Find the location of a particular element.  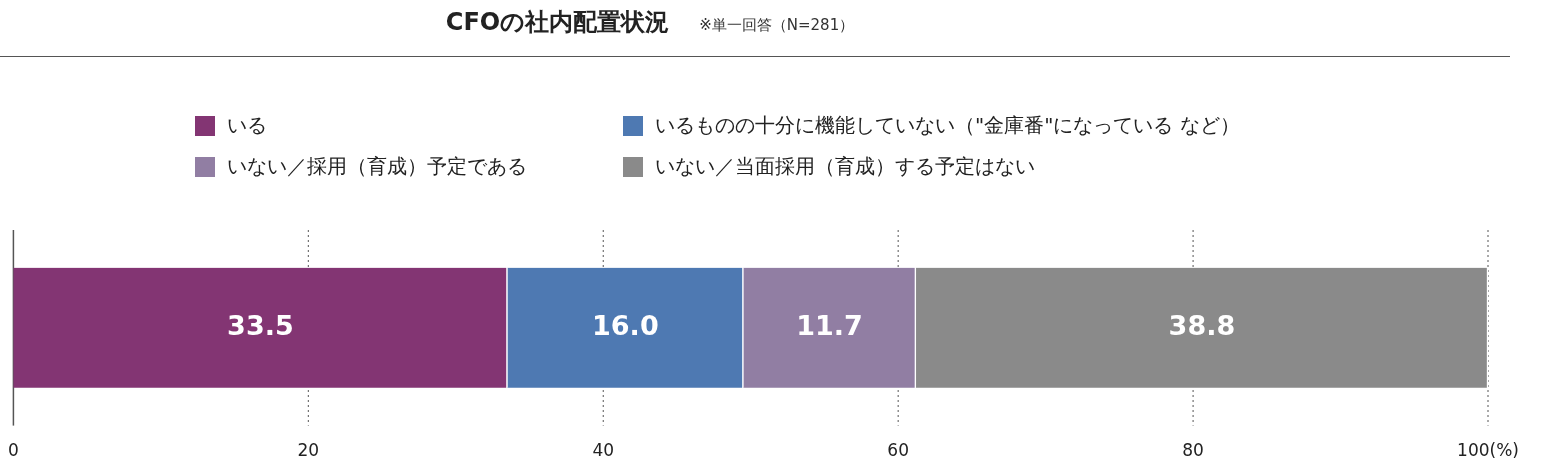

x-tick-label: 0 is located at coordinates (13, 450).